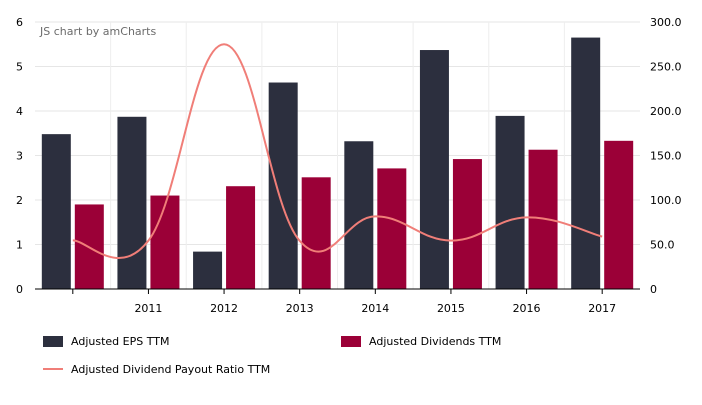  I want to click on y-left-tick-label: 2, so click(19, 200).